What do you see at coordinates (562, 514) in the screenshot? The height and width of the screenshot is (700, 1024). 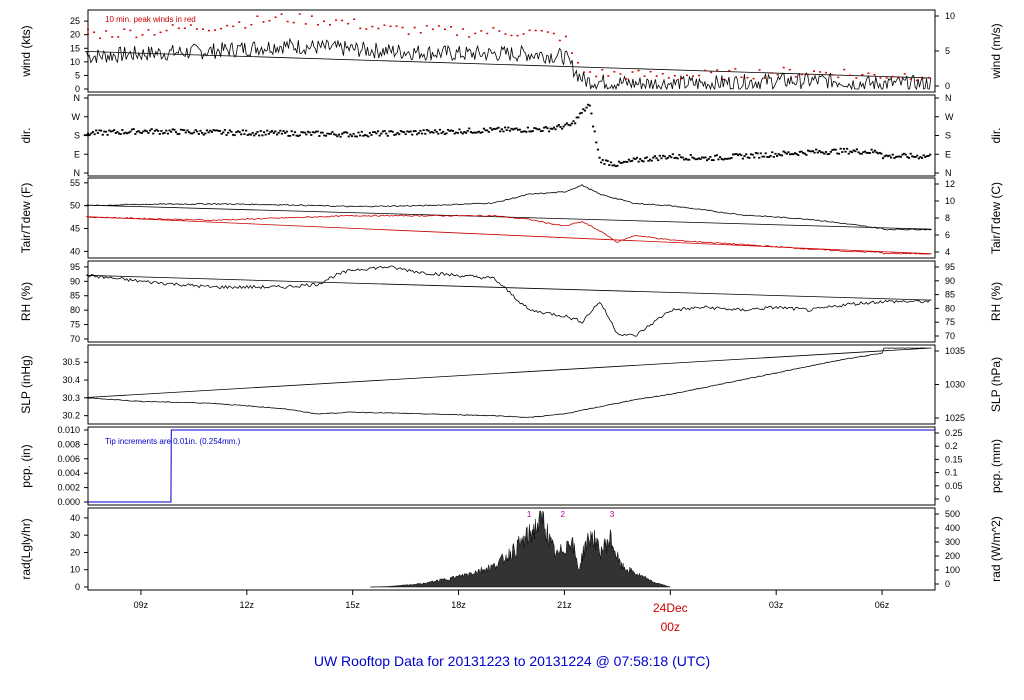 I see `radiation-marker: 2` at bounding box center [562, 514].